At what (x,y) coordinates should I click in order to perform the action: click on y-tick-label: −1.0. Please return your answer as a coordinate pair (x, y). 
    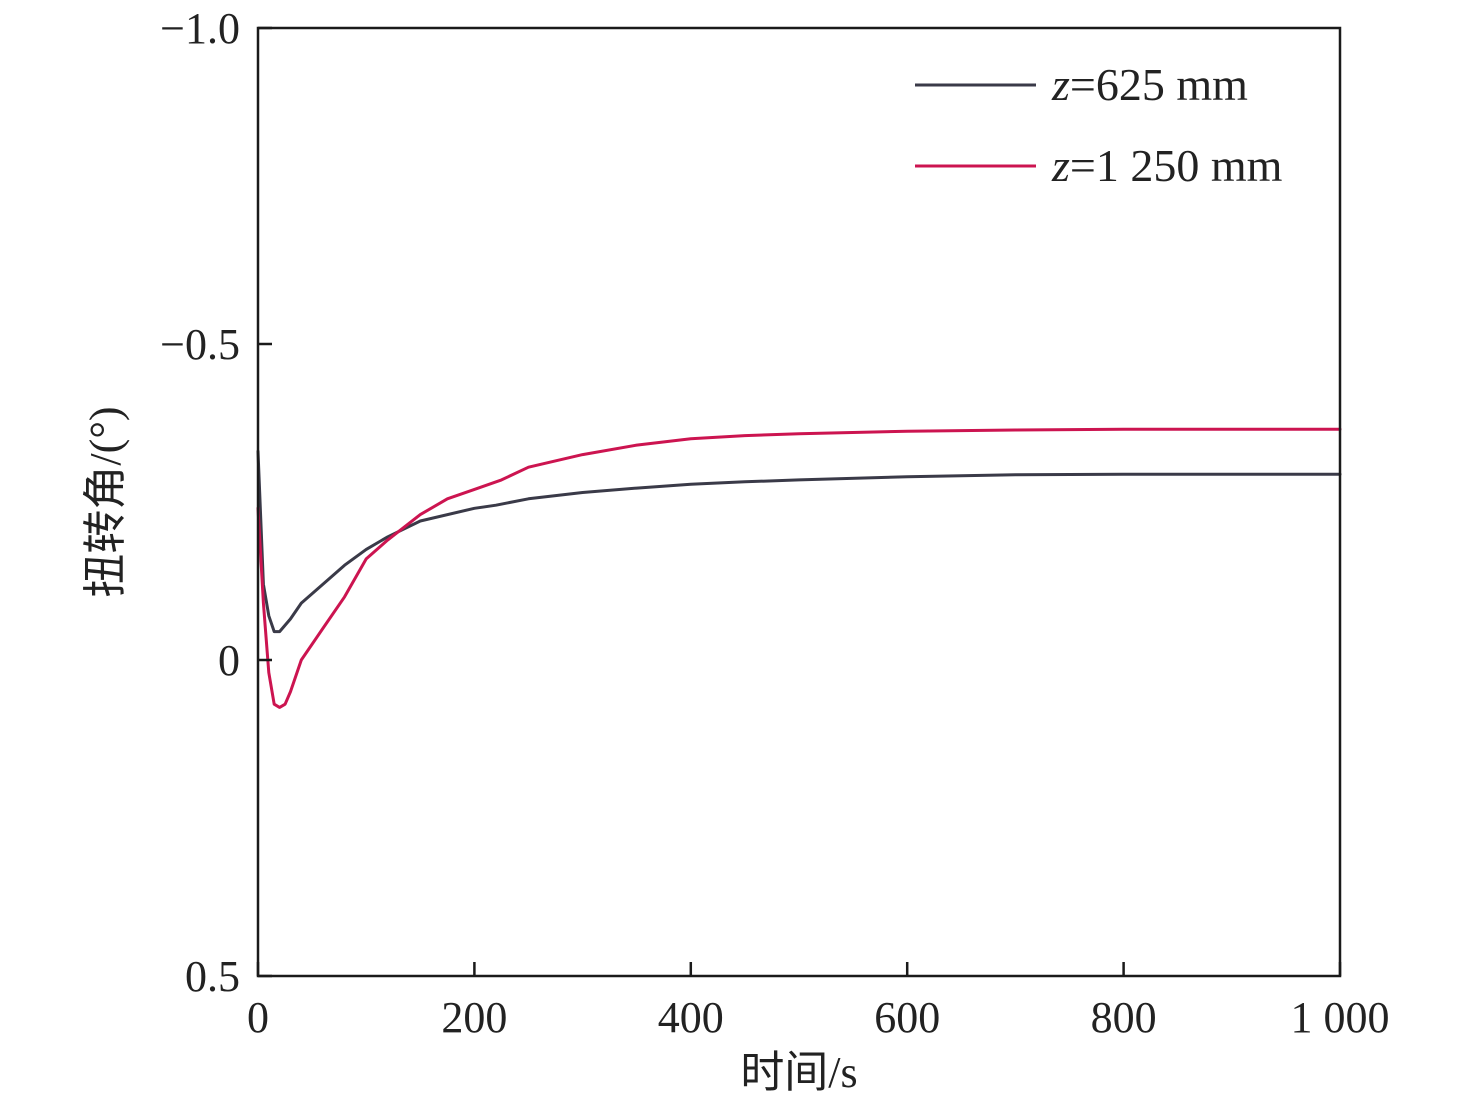
    Looking at the image, I should click on (200, 28).